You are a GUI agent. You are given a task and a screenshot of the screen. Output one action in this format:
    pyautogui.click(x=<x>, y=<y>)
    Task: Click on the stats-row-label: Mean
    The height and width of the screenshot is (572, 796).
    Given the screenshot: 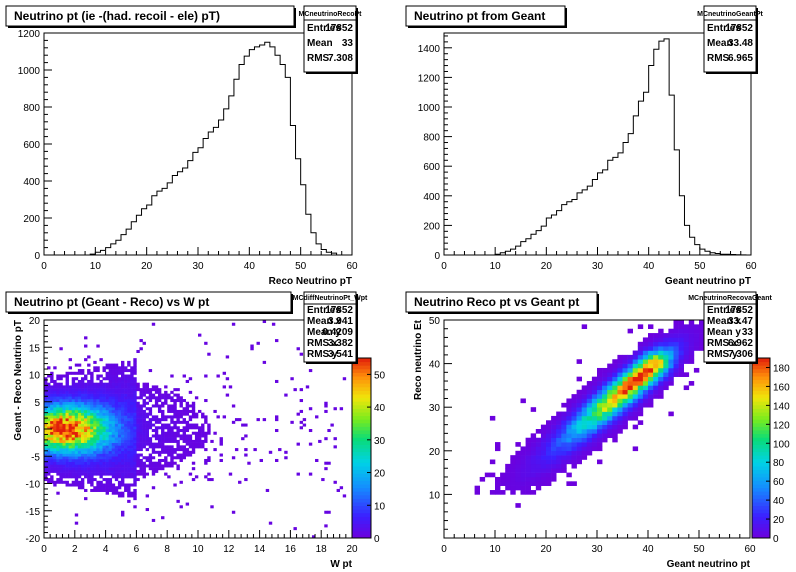 What is the action you would take?
    pyautogui.click(x=320, y=43)
    